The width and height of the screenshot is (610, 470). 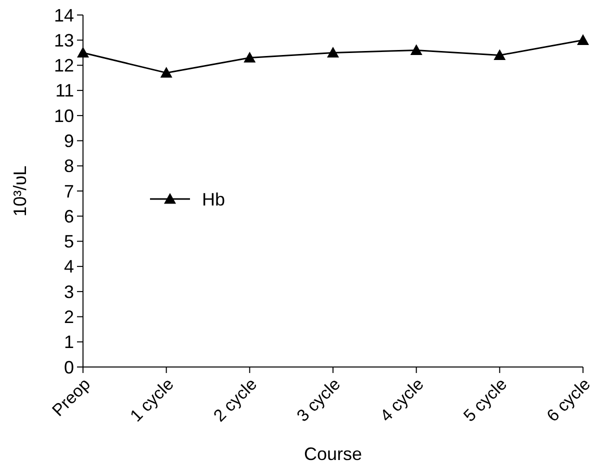 I want to click on y-tick-label: 12, so click(x=64, y=66).